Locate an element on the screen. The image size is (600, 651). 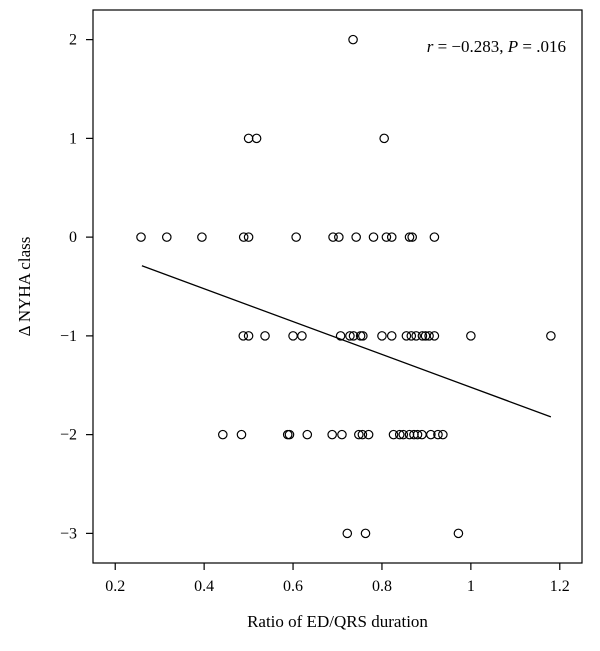
x-tick-label: 1 is located at coordinates (471, 586).